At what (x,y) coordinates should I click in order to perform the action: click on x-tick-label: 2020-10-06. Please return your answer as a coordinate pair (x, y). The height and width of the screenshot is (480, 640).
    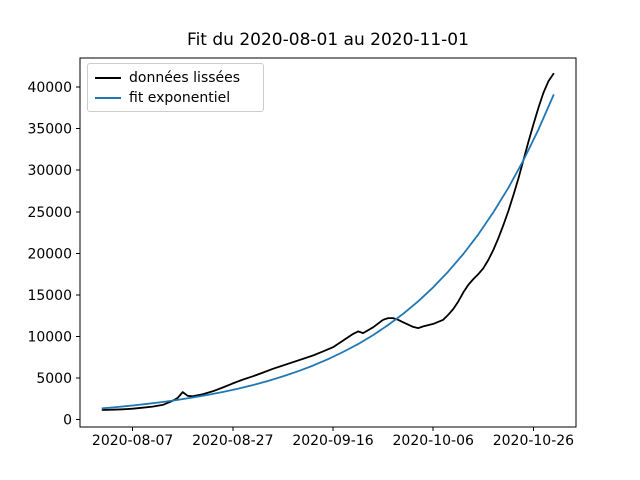
    Looking at the image, I should click on (433, 441).